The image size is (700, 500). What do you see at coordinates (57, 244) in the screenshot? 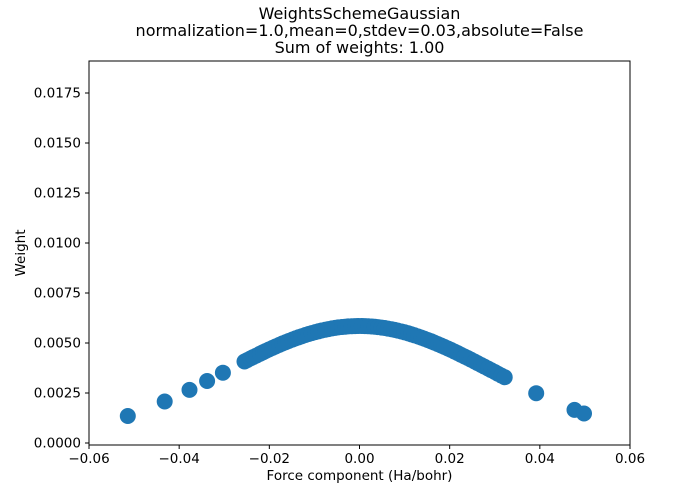
I see `y-tick-label: 0.0100` at bounding box center [57, 244].